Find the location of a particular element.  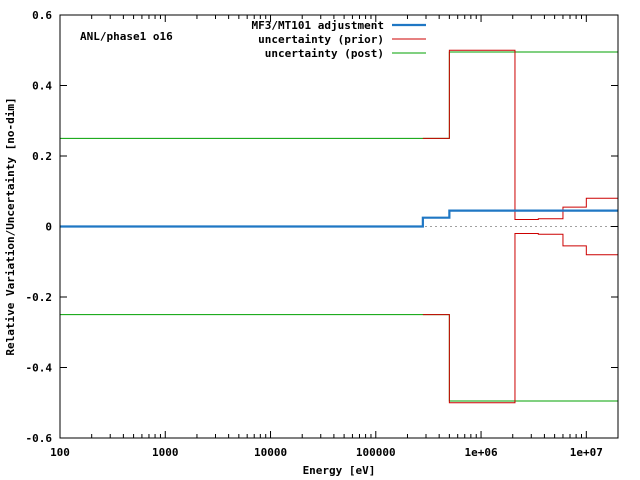

y-tick-label: 0.6 is located at coordinates (42, 15).